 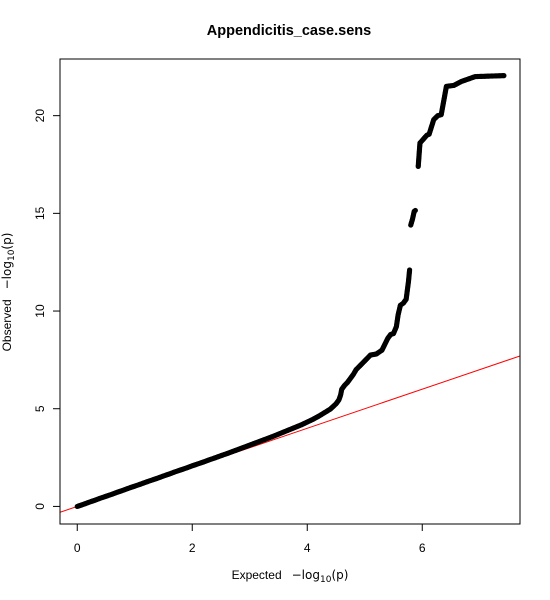 I want to click on x-axis-label: Expected −log10(p), so click(x=290, y=576).